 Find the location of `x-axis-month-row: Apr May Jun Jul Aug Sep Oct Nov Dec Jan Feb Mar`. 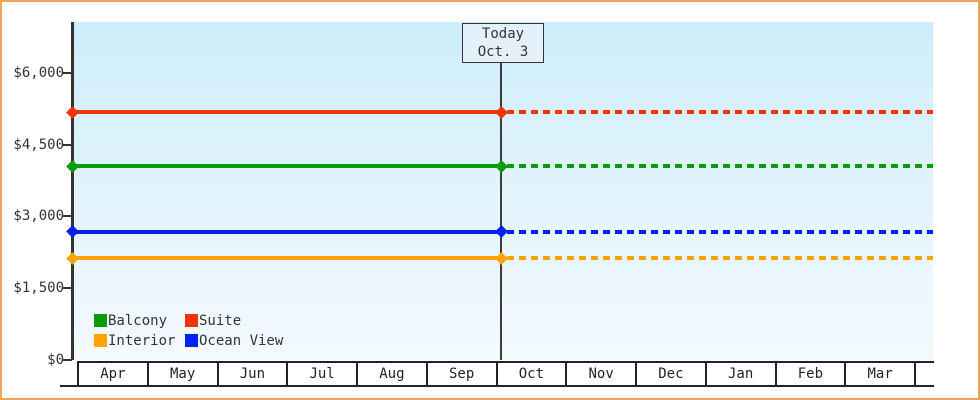

x-axis-month-row: Apr May Jun Jul Aug Sep Oct Nov Dec Jan Feb Mar is located at coordinates (505, 373).